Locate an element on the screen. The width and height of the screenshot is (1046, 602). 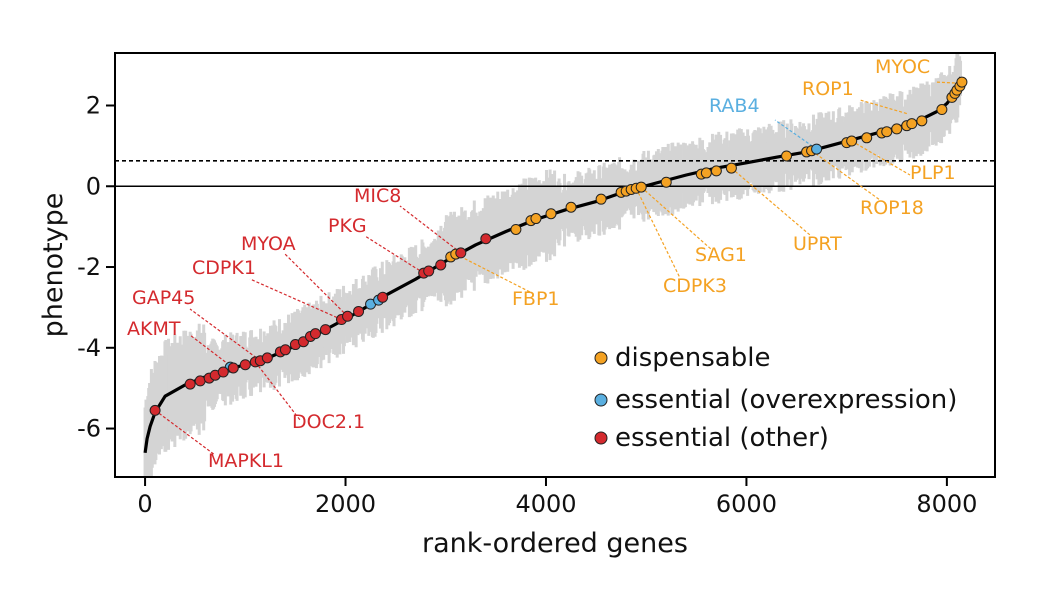
leader-akmt is located at coordinates (211, 351).